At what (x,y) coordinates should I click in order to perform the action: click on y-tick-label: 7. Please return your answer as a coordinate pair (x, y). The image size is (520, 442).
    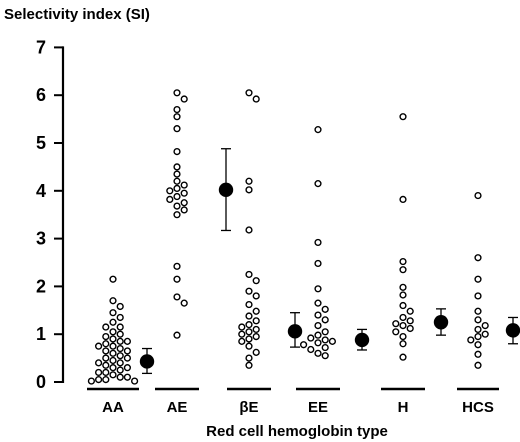
    Looking at the image, I should click on (41, 47).